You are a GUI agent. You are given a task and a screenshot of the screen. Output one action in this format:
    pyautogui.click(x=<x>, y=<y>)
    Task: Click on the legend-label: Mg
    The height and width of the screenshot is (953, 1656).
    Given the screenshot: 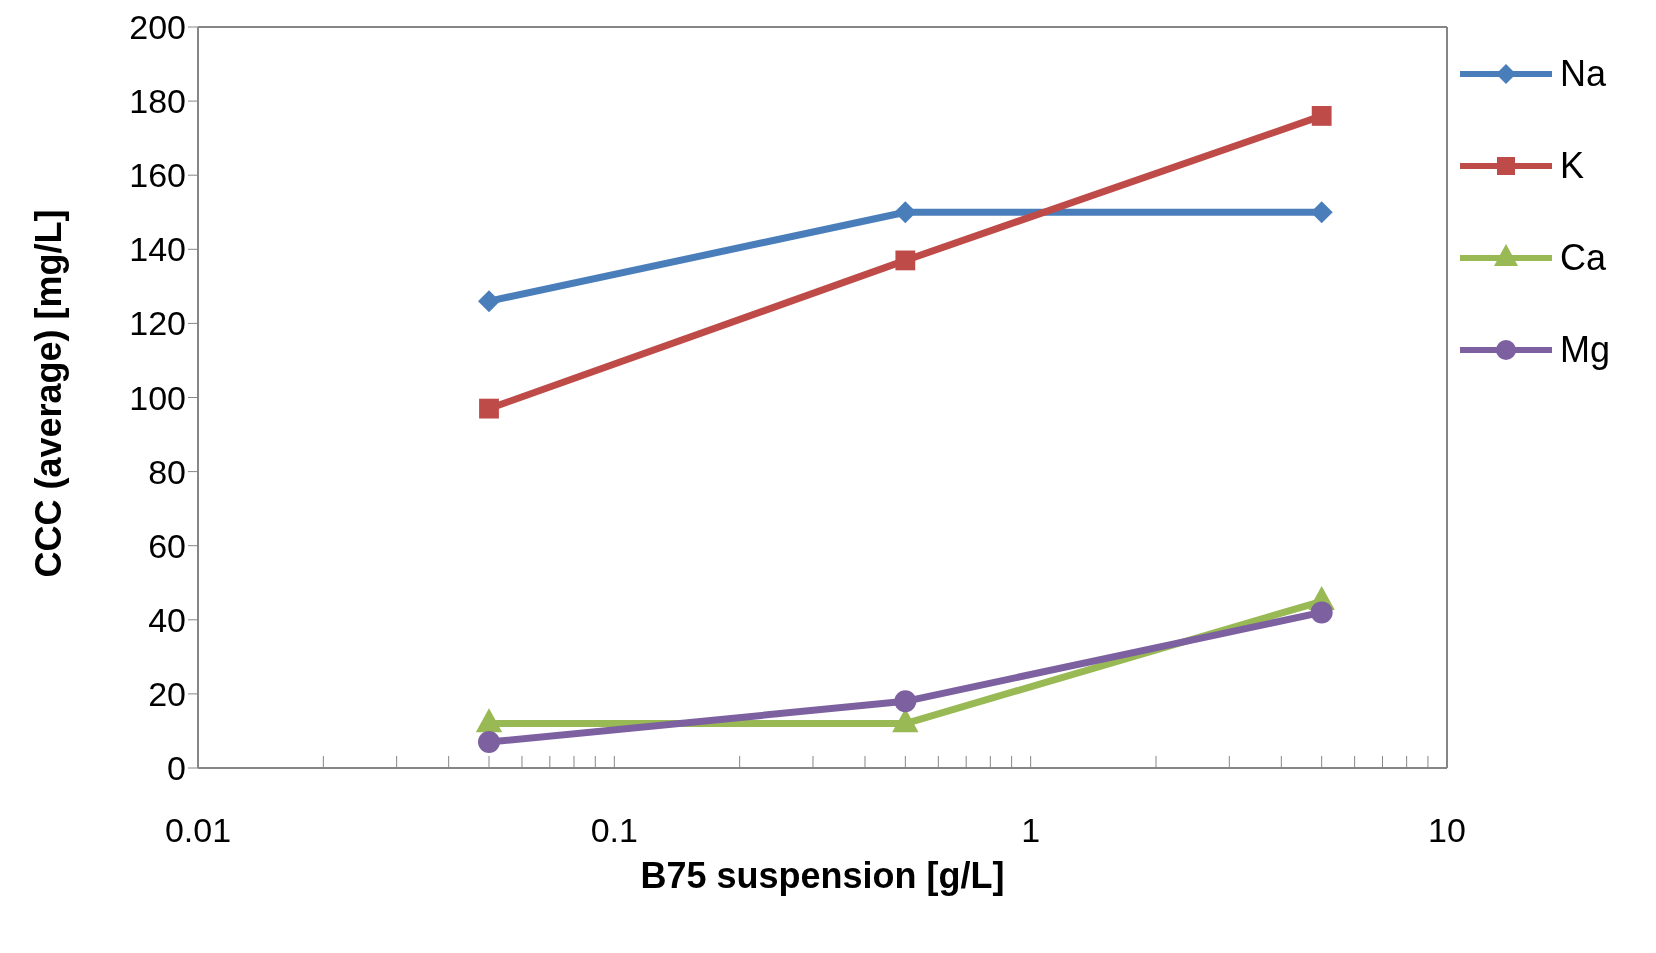 What is the action you would take?
    pyautogui.click(x=1585, y=350)
    